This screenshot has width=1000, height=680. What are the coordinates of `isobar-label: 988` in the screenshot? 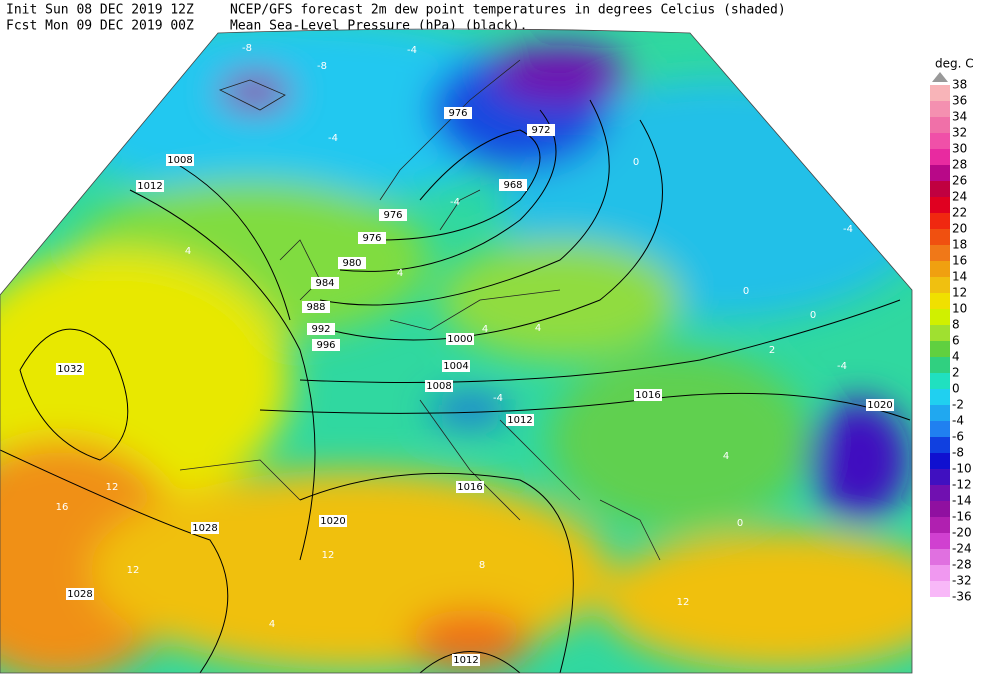 It's located at (315, 307).